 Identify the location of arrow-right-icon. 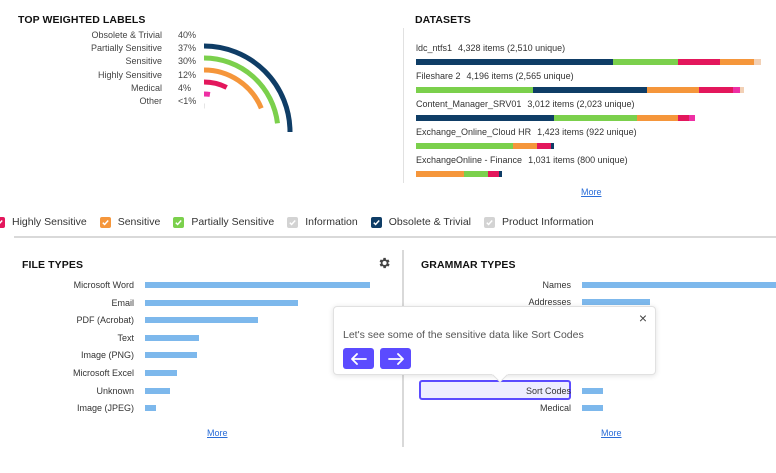
(395, 358).